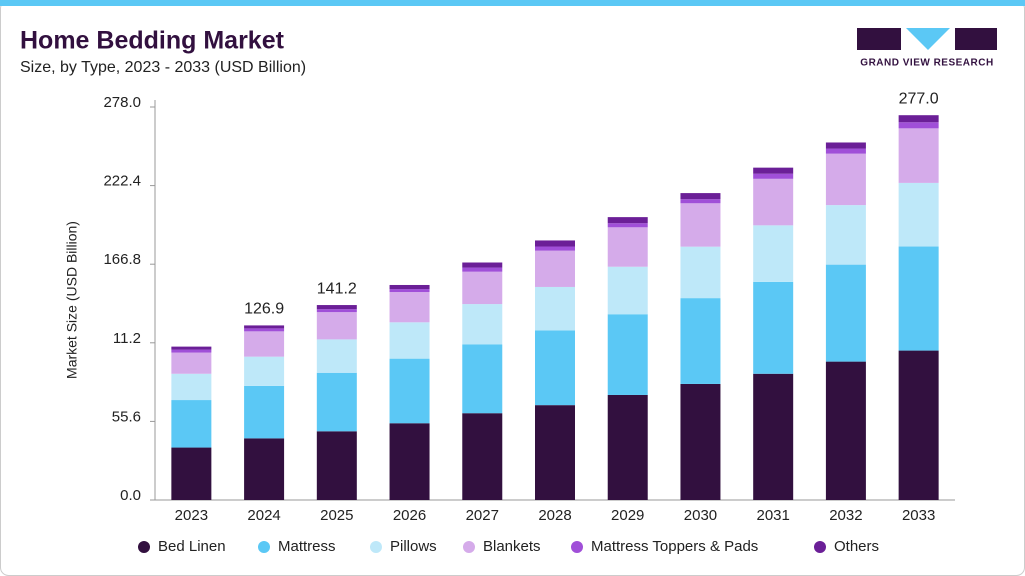  What do you see at coordinates (919, 98) in the screenshot?
I see `total-label: 277.0` at bounding box center [919, 98].